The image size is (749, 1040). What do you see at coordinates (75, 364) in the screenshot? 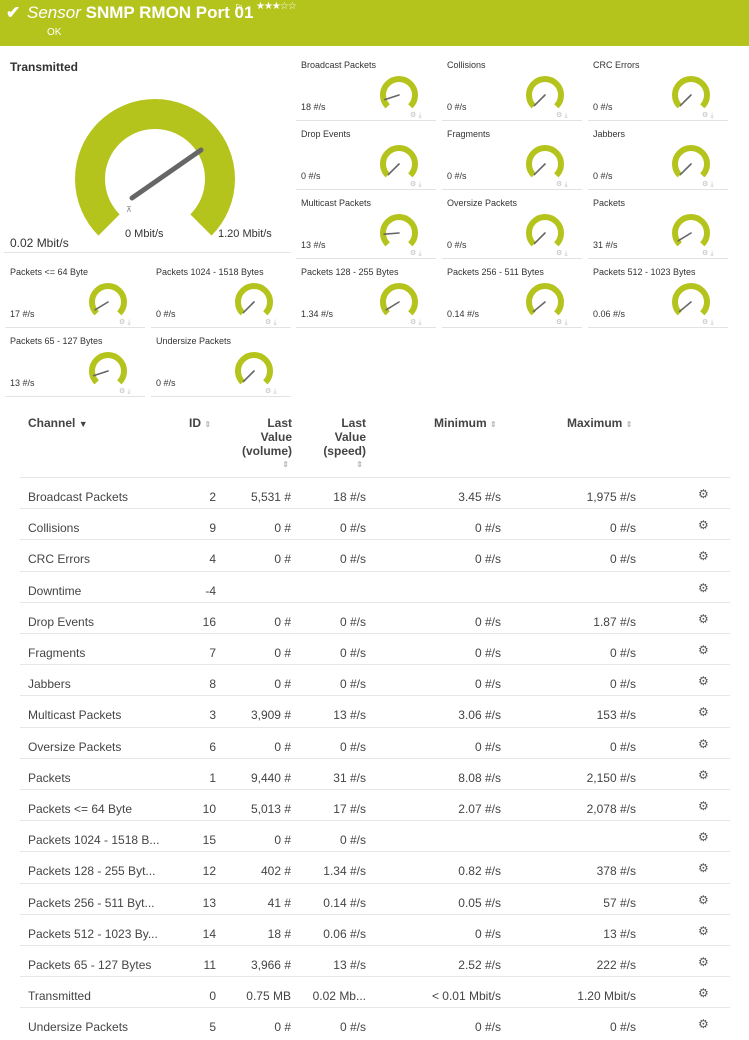
I see `gauge-tile: Packets 65 - 127 Bytes ⚙ ⤓ 13 #/s` at bounding box center [75, 364].